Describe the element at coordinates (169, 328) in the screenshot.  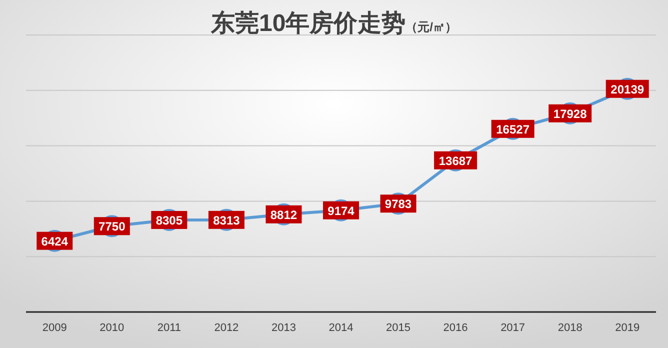
I see `x-tick-label: 2011` at that location.